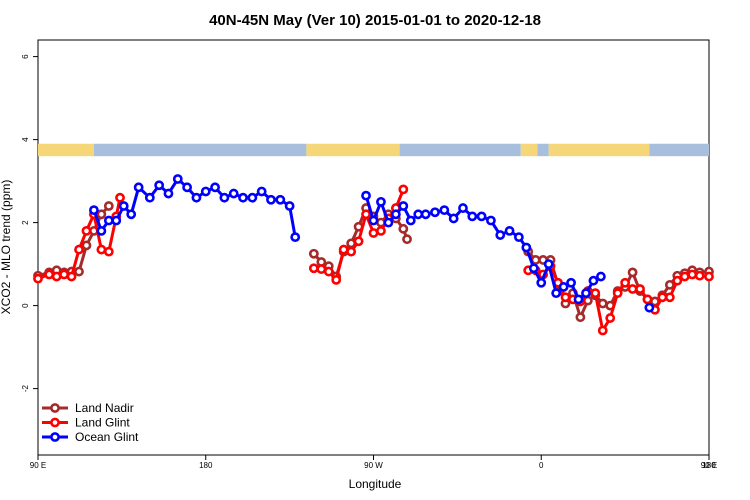  What do you see at coordinates (102, 423) in the screenshot?
I see `legend-label: Land Glint` at bounding box center [102, 423].